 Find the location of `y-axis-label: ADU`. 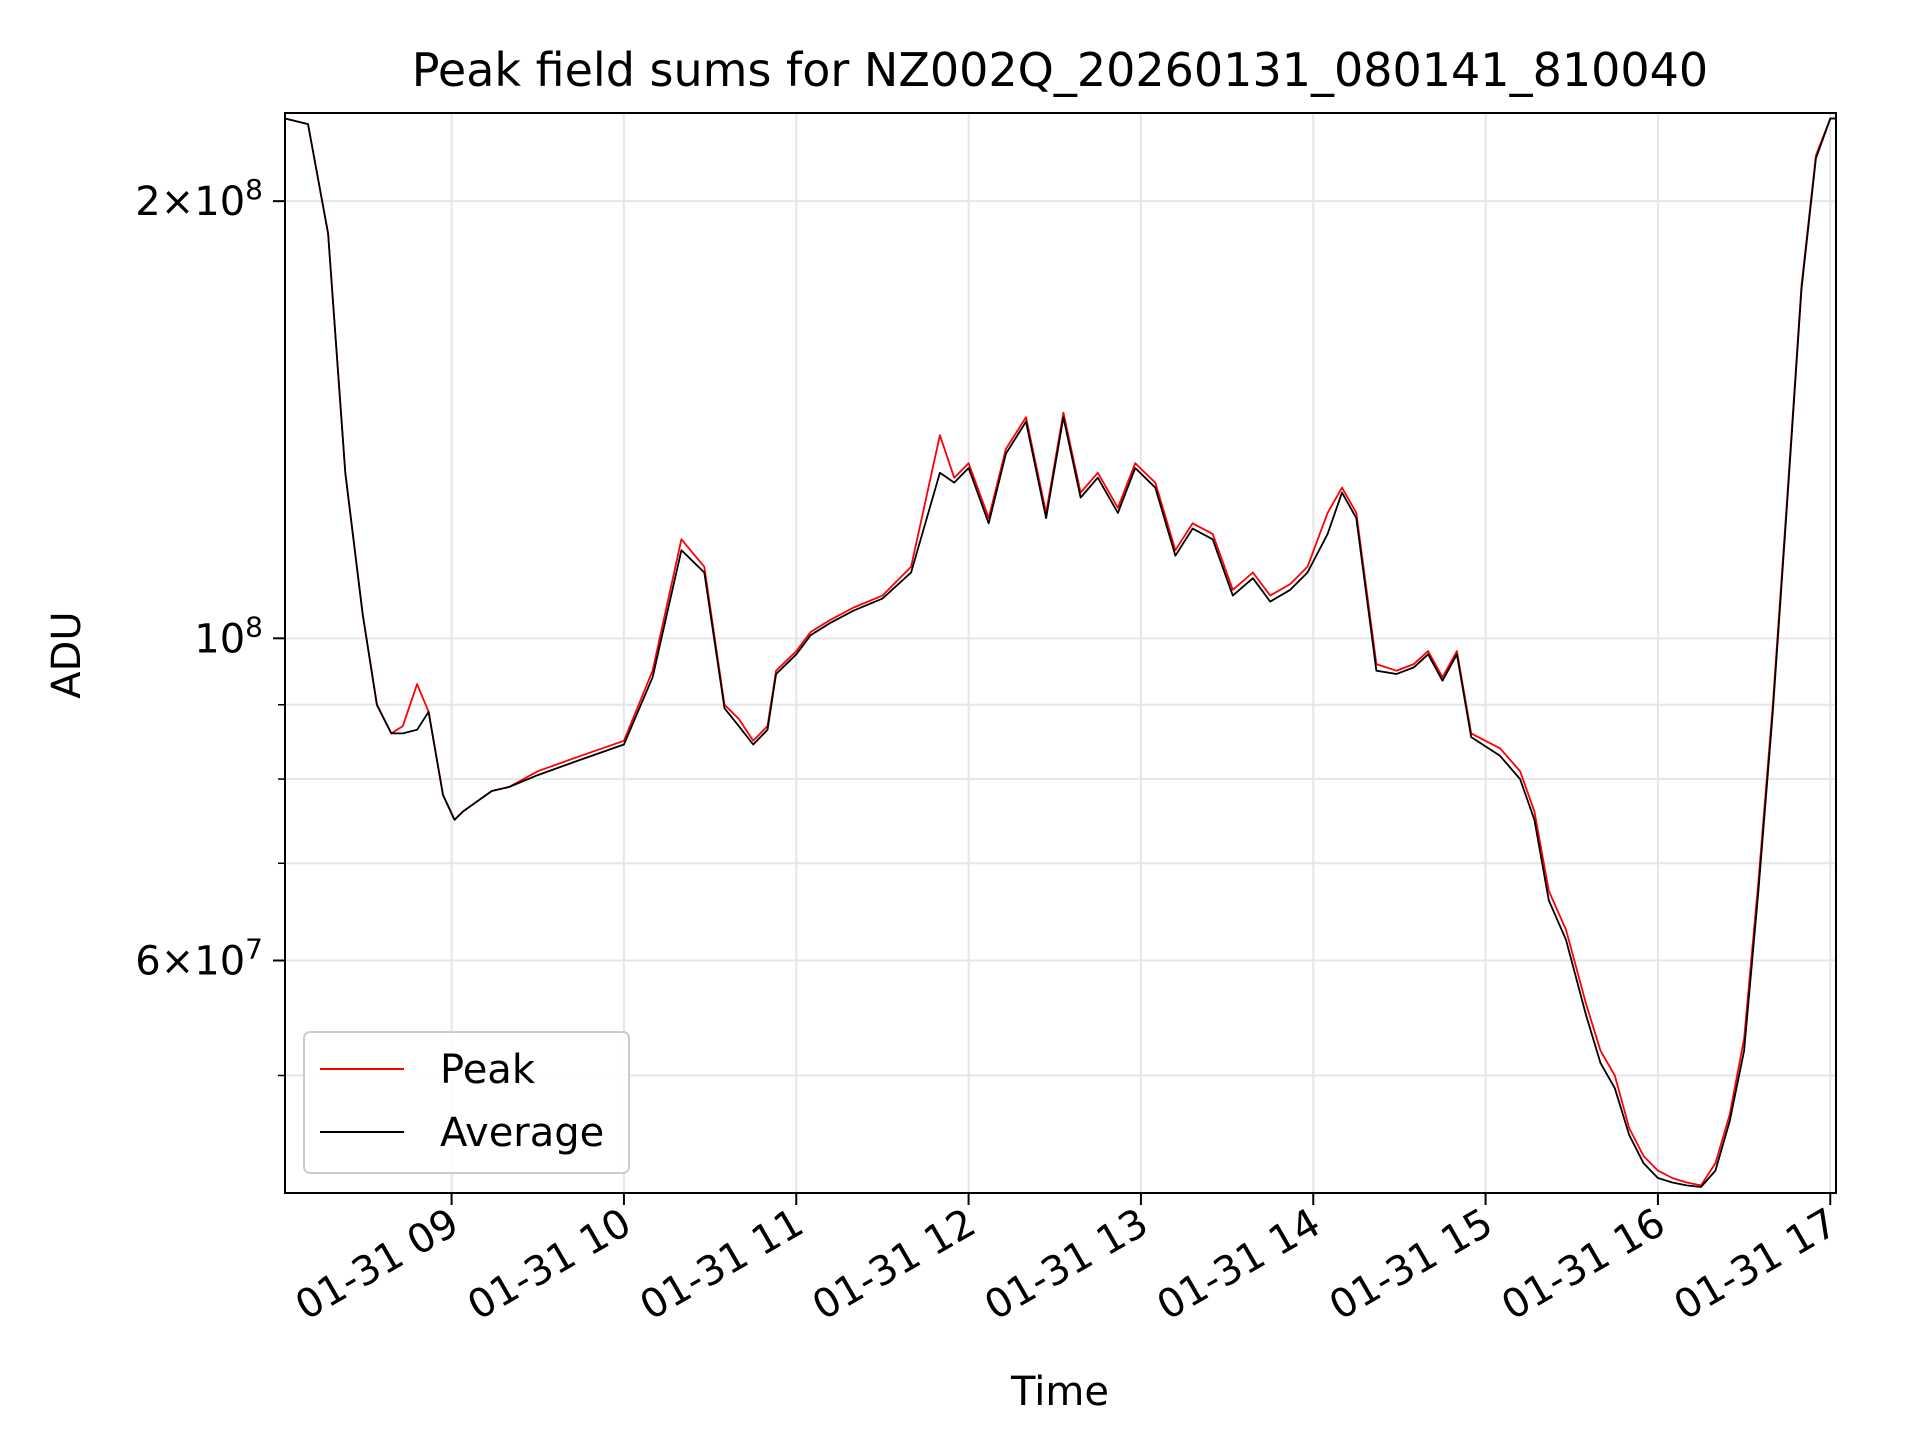

y-axis-label: ADU is located at coordinates (67, 654).